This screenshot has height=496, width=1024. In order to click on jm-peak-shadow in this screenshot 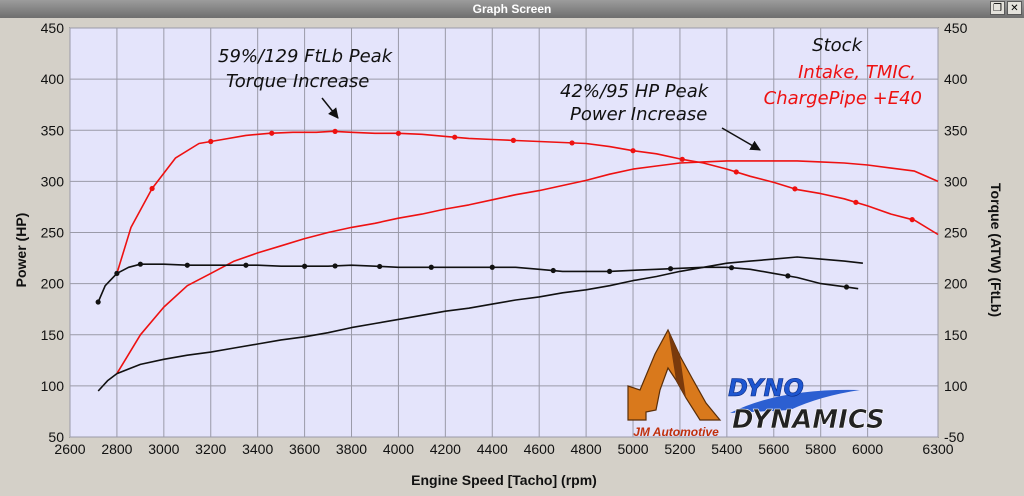, I will do `click(677, 364)`.